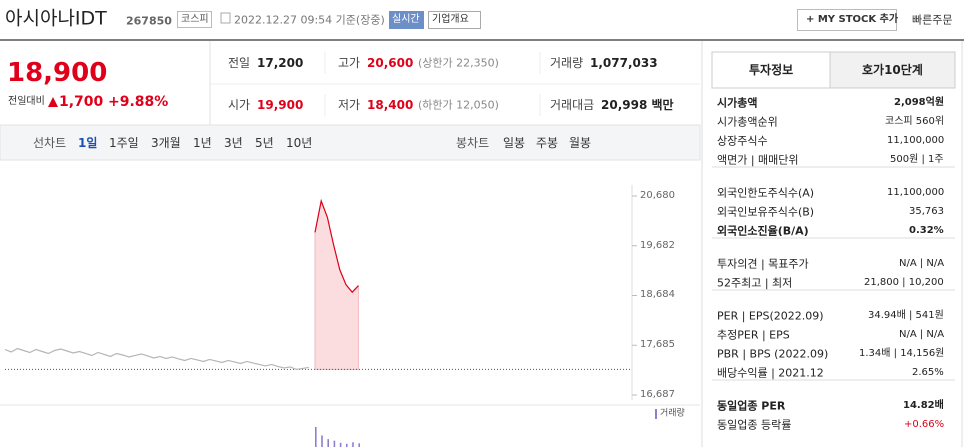 This screenshot has height=447, width=964. I want to click on candle-tab: 주봉, so click(547, 143).